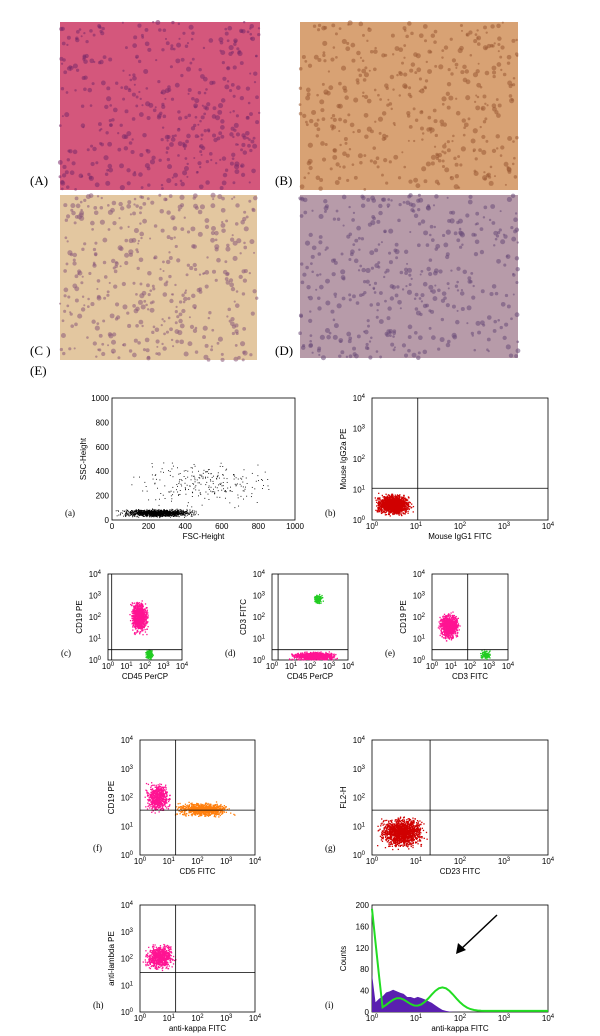 The width and height of the screenshot is (600, 1036). What do you see at coordinates (100, 398) in the screenshot?
I see `y-tick-label: 1000` at bounding box center [100, 398].